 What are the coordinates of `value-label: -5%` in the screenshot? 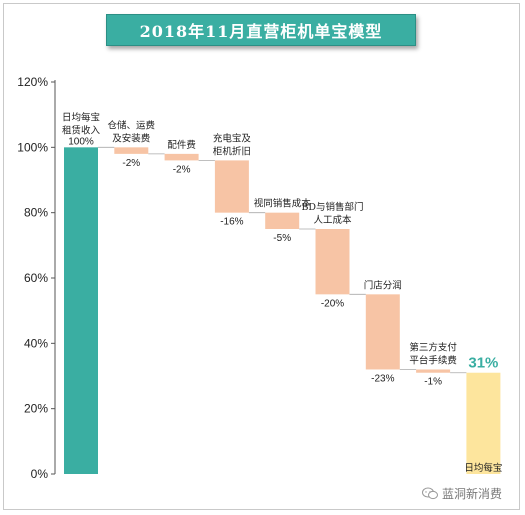 It's located at (282, 238).